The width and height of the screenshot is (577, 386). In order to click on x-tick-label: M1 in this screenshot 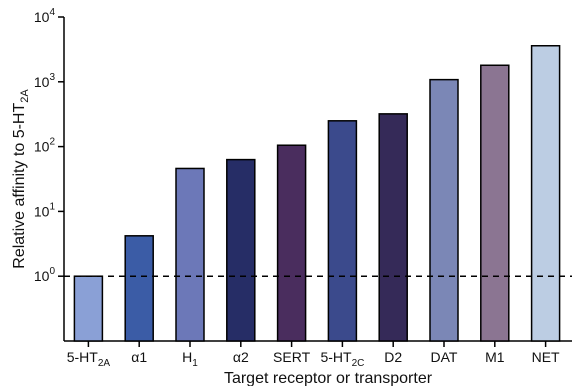, I will do `click(495, 357)`.